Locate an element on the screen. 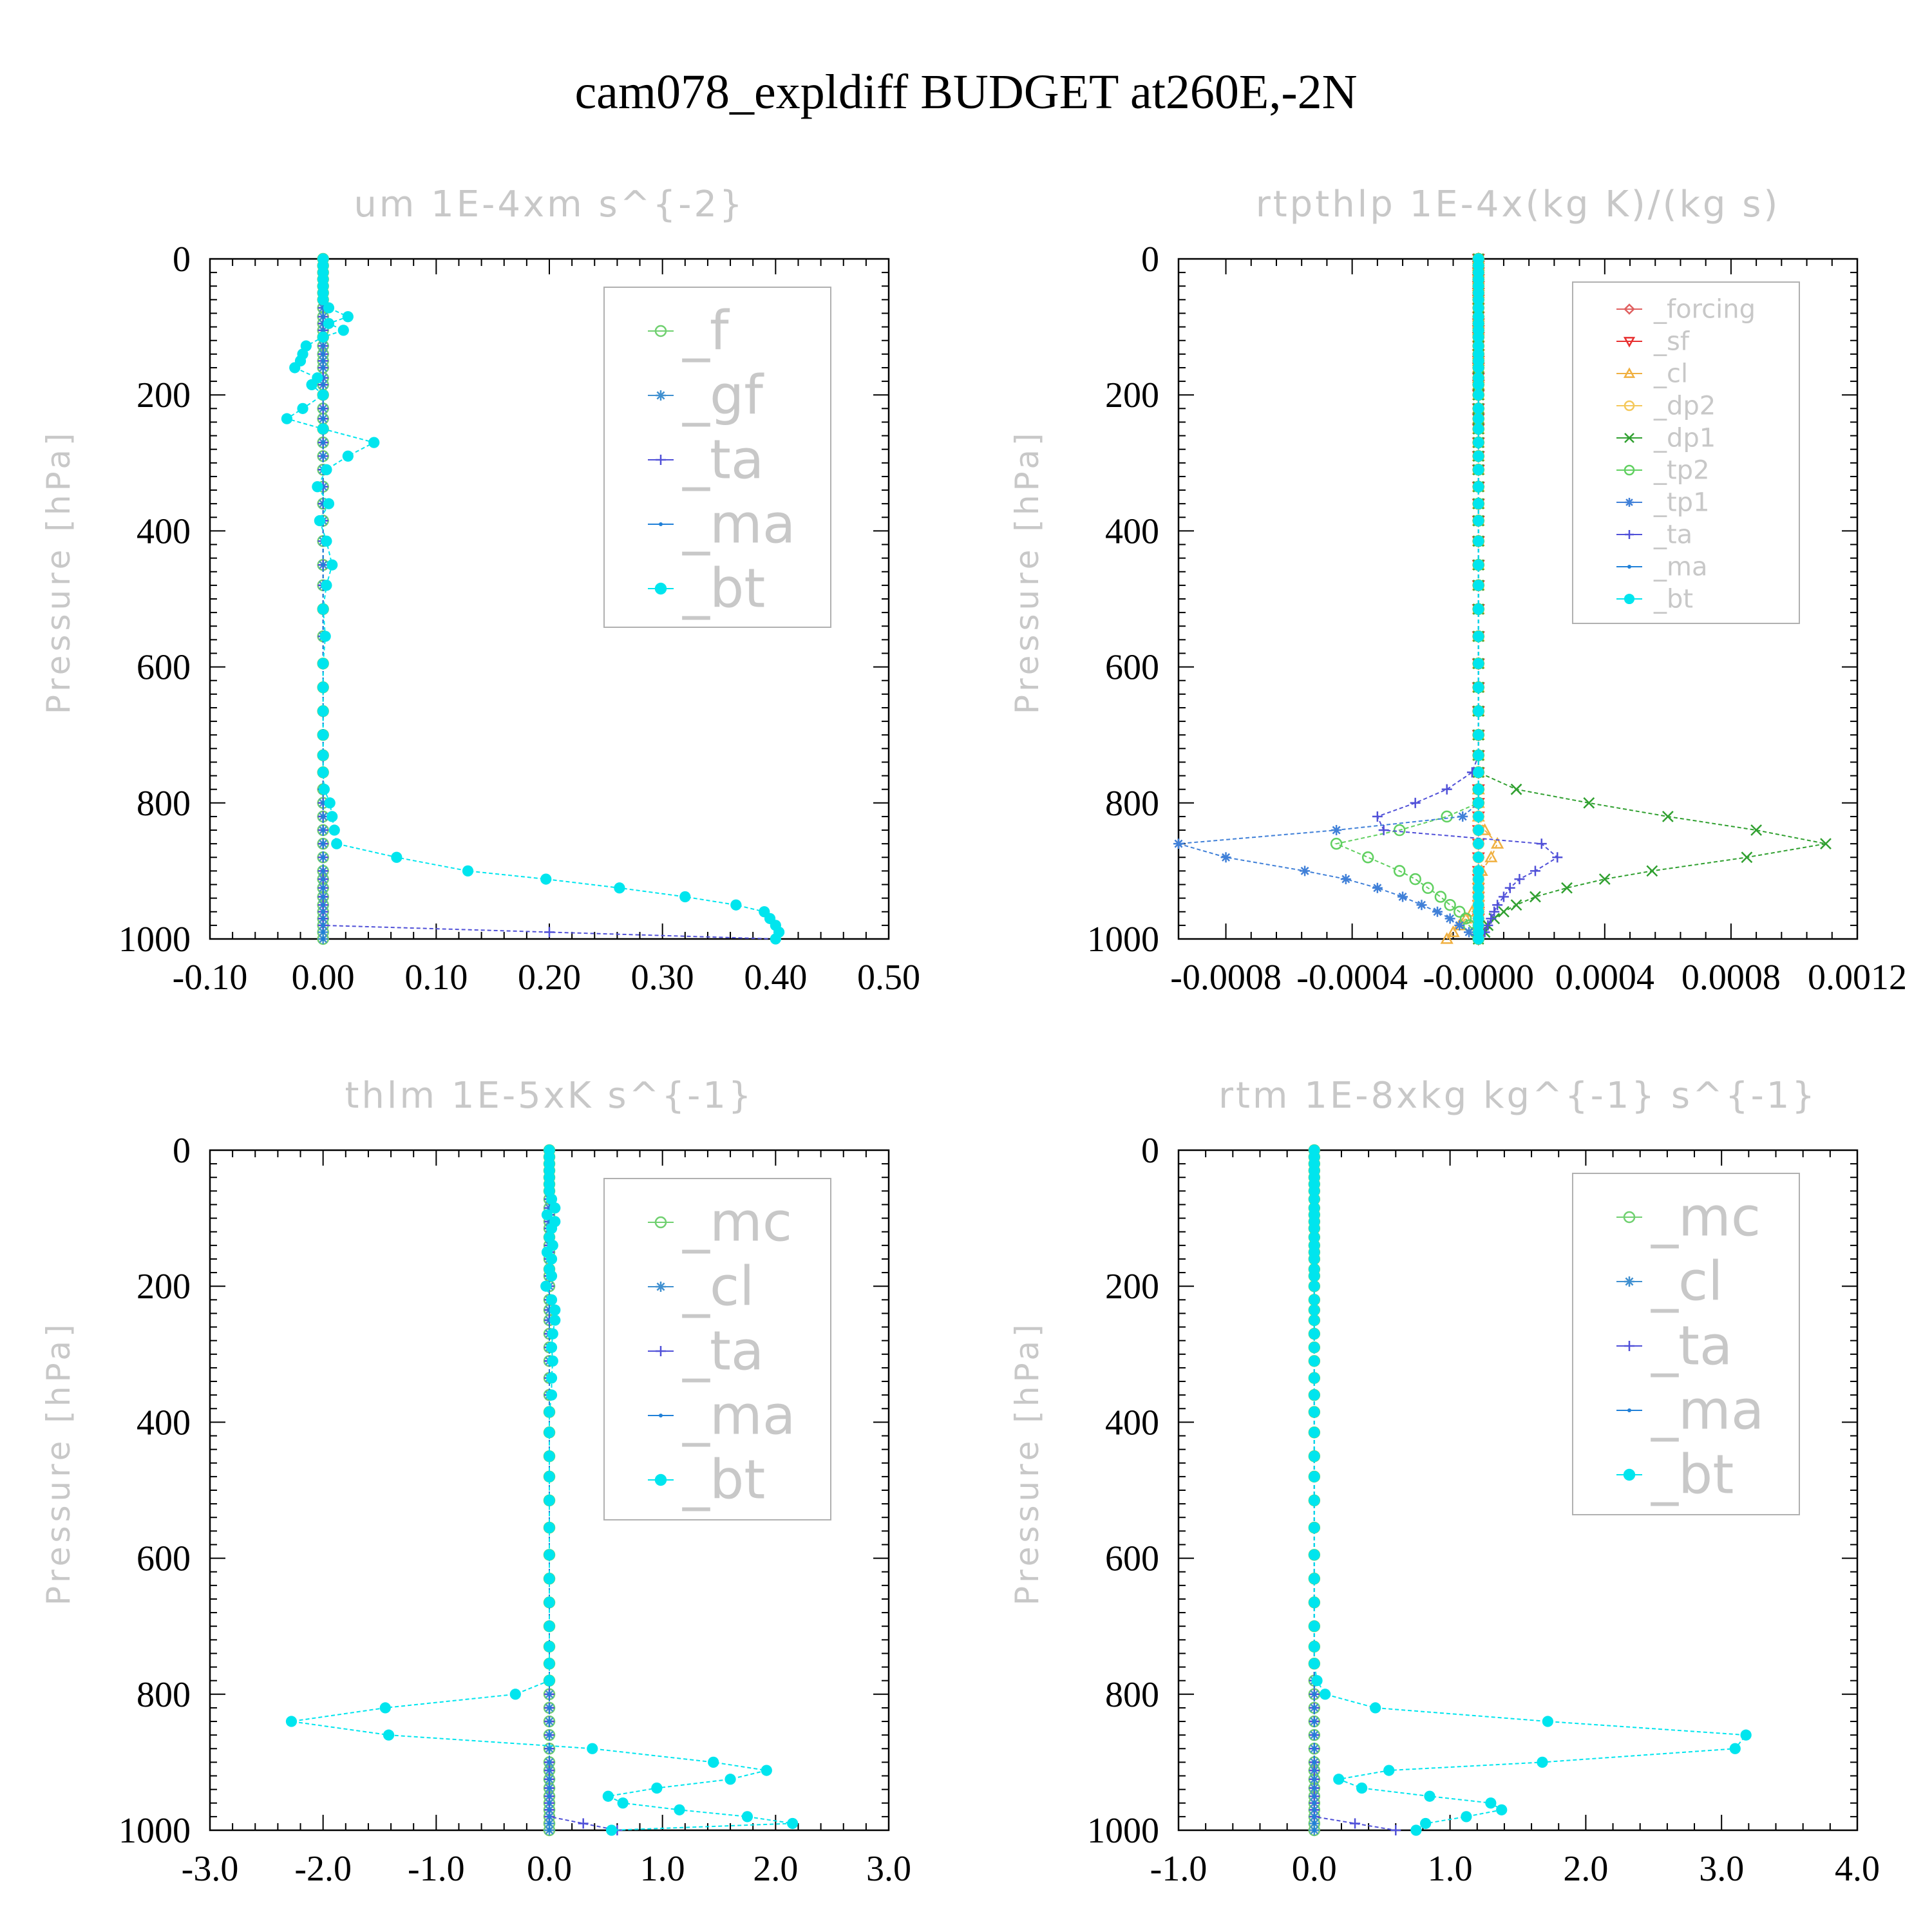  series-tp1-point is located at coordinates (1225, 857).